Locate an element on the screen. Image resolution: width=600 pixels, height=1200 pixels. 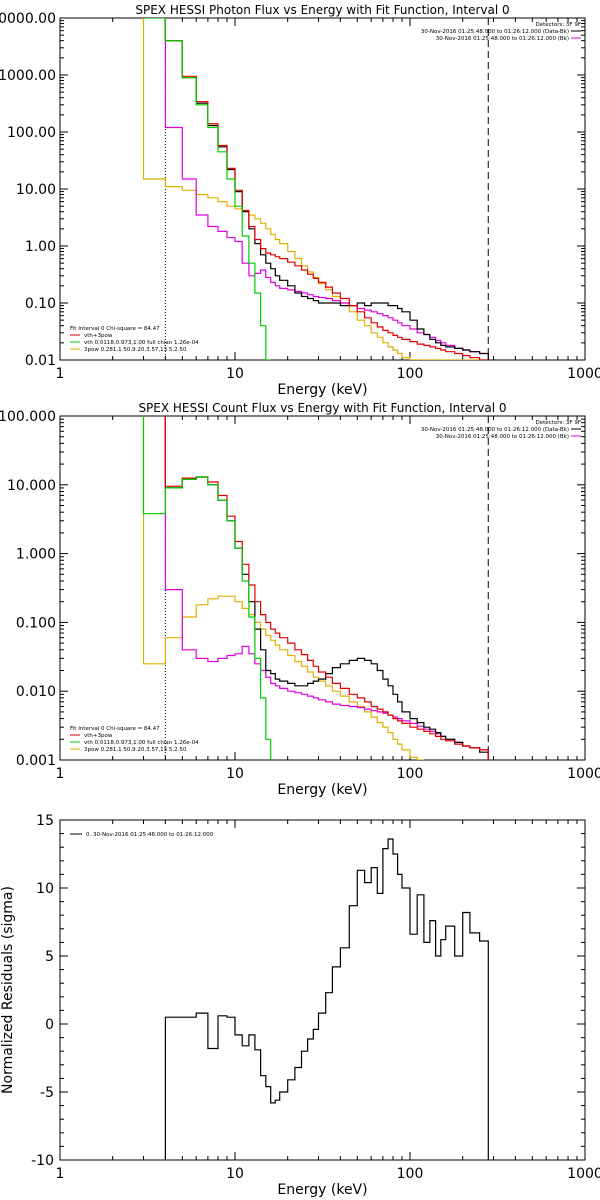
y-tick-label: -10 is located at coordinates (42, 1161).